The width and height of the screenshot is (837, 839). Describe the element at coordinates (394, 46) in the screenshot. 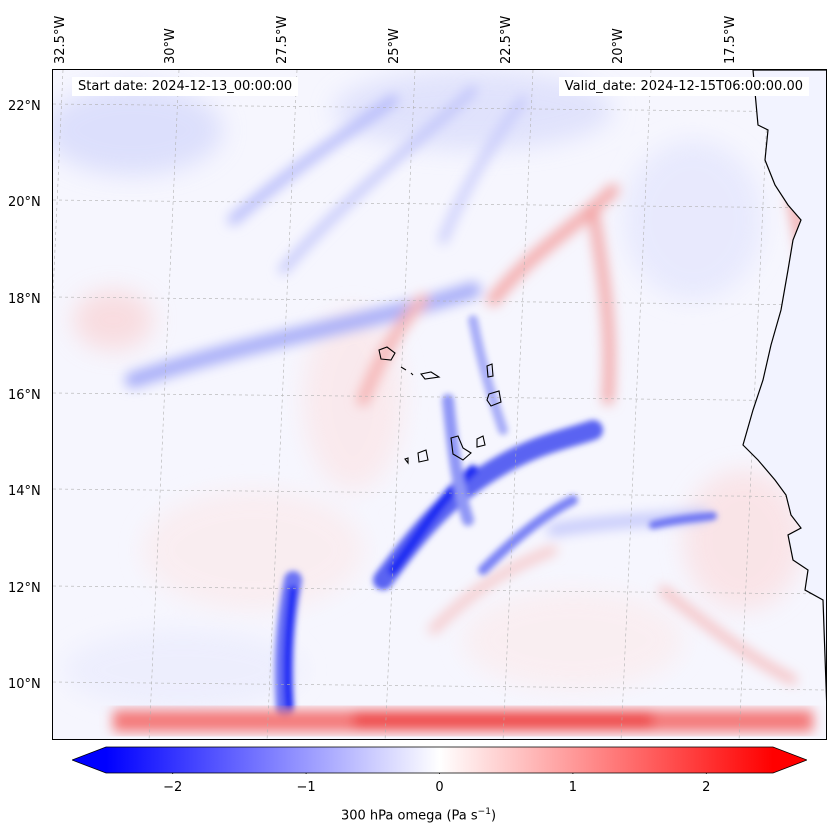

I see `longitude-label: 25°W` at that location.